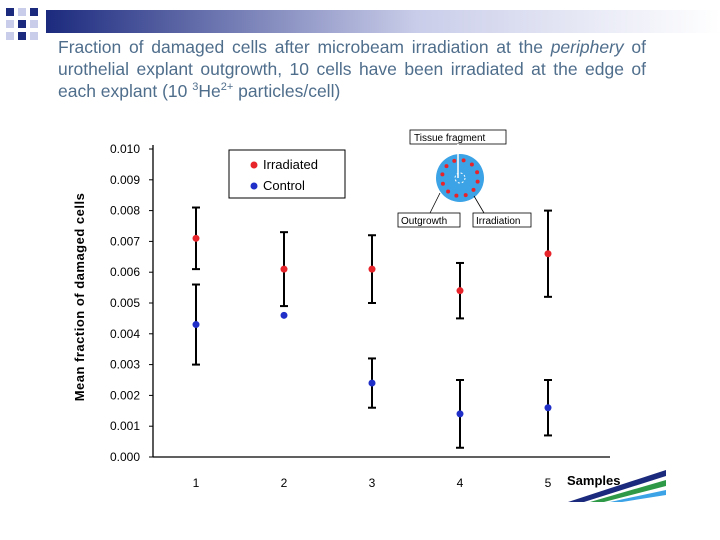 The width and height of the screenshot is (720, 540). Describe the element at coordinates (424, 221) in the screenshot. I see `inset-label-outgrowth: Outgrowth` at that location.